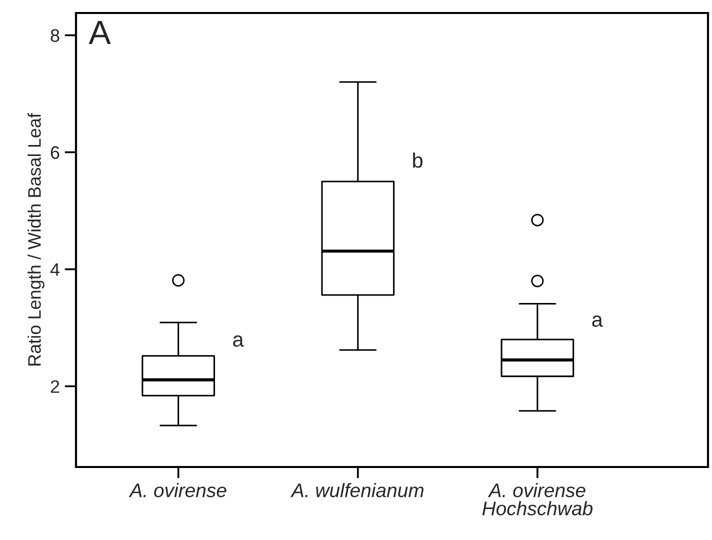 The image size is (712, 540). Describe the element at coordinates (55, 269) in the screenshot. I see `y-tick-label: 4` at that location.